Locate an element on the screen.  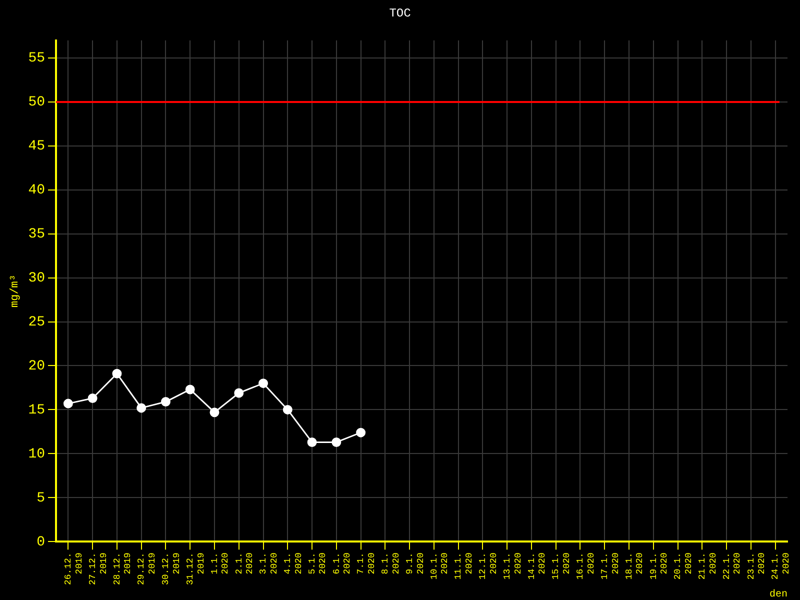
chart-title: TOC is located at coordinates (400, 13).